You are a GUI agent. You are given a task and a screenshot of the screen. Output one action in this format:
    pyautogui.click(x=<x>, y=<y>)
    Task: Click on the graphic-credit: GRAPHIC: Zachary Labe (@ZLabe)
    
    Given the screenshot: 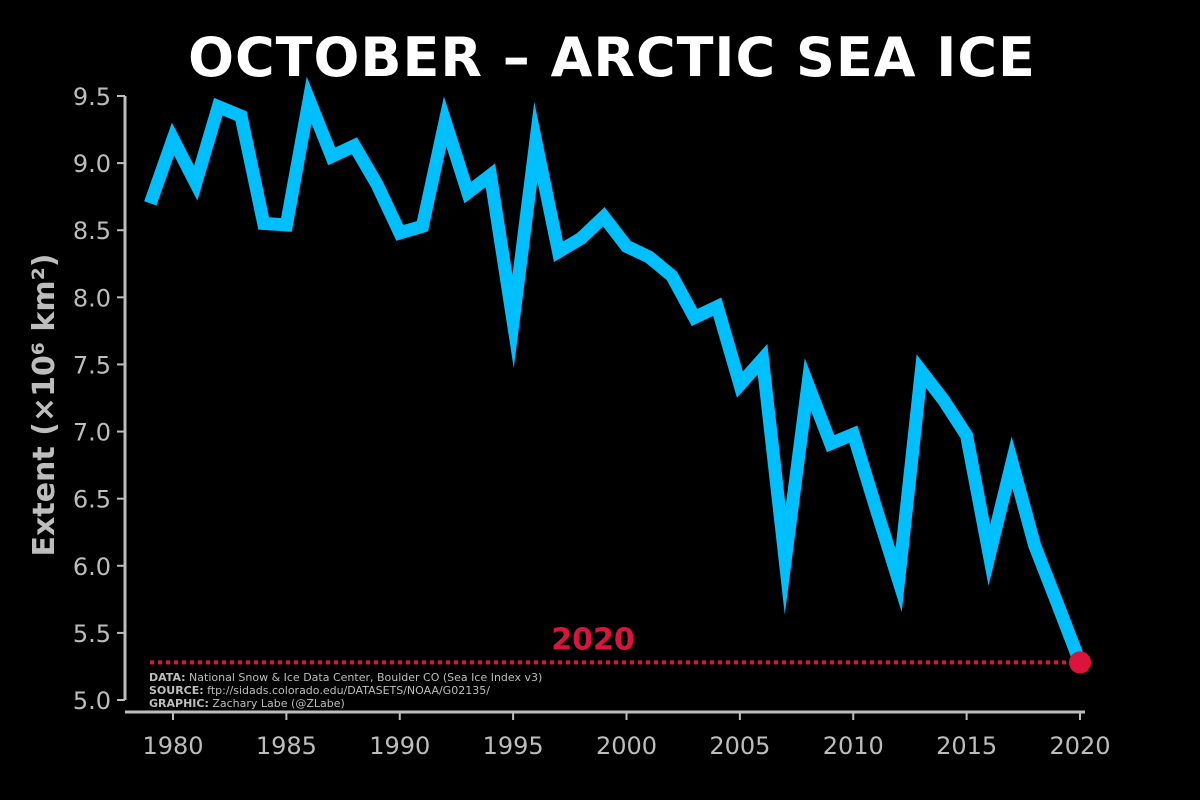 What is the action you would take?
    pyautogui.click(x=247, y=703)
    